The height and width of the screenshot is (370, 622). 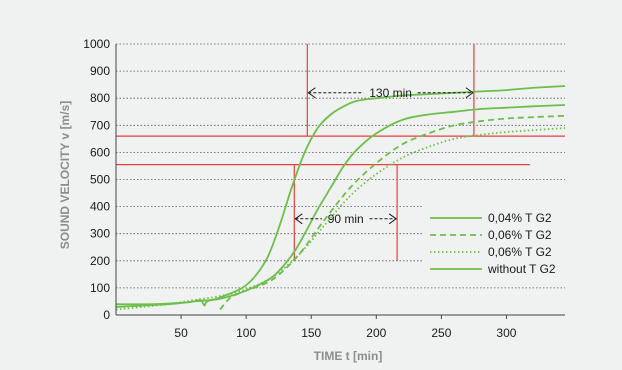 I want to click on annotation-label: 130 min, so click(x=390, y=93).